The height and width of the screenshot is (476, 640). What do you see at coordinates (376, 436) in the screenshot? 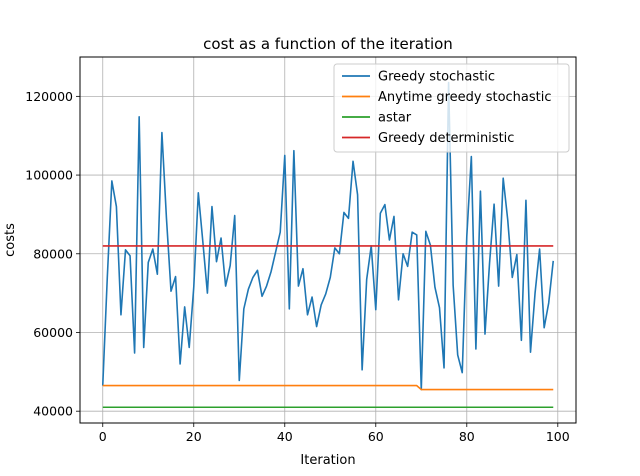
I see `x-tick-label: 60` at bounding box center [376, 436].